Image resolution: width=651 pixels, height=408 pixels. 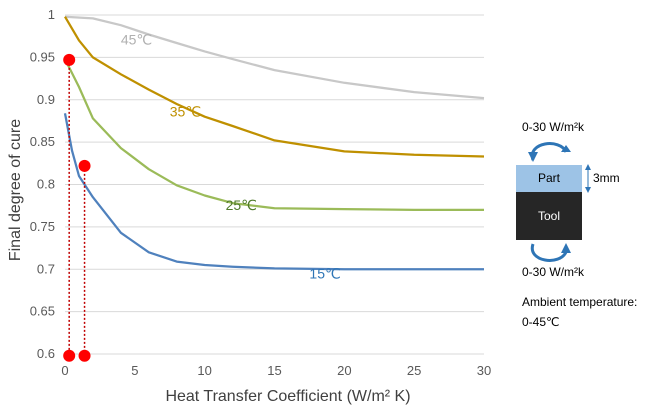 I want to click on x-tick-label: 25, so click(x=414, y=370).